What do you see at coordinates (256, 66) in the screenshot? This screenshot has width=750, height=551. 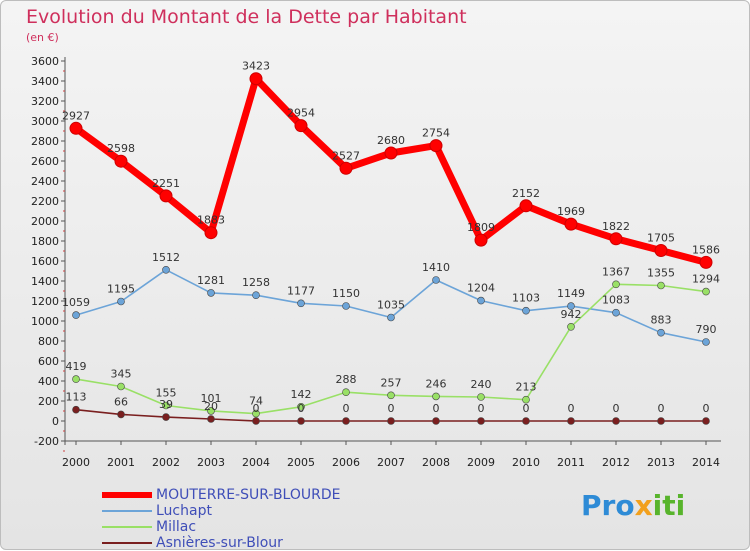 I see `data-label: 3423` at bounding box center [256, 66].